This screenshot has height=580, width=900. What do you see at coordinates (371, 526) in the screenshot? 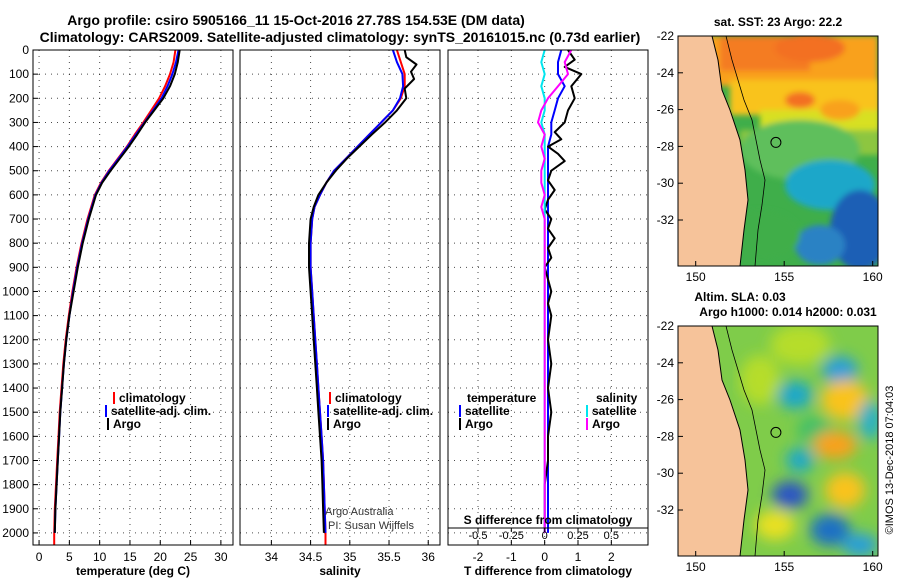
I see `annotation-pi-name: PI: Susan Wijffels` at bounding box center [371, 526].